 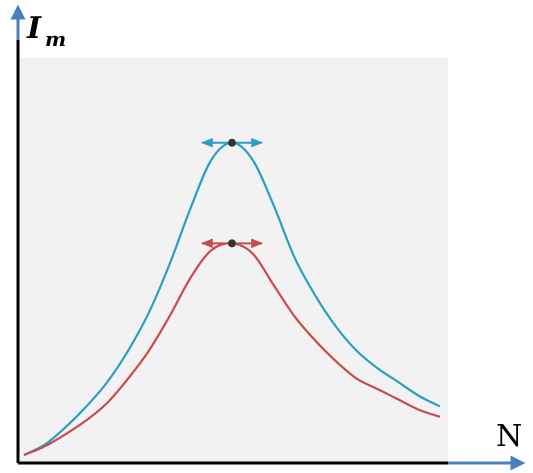 I want to click on y-axis-label-subscript: m, so click(x=55, y=39).